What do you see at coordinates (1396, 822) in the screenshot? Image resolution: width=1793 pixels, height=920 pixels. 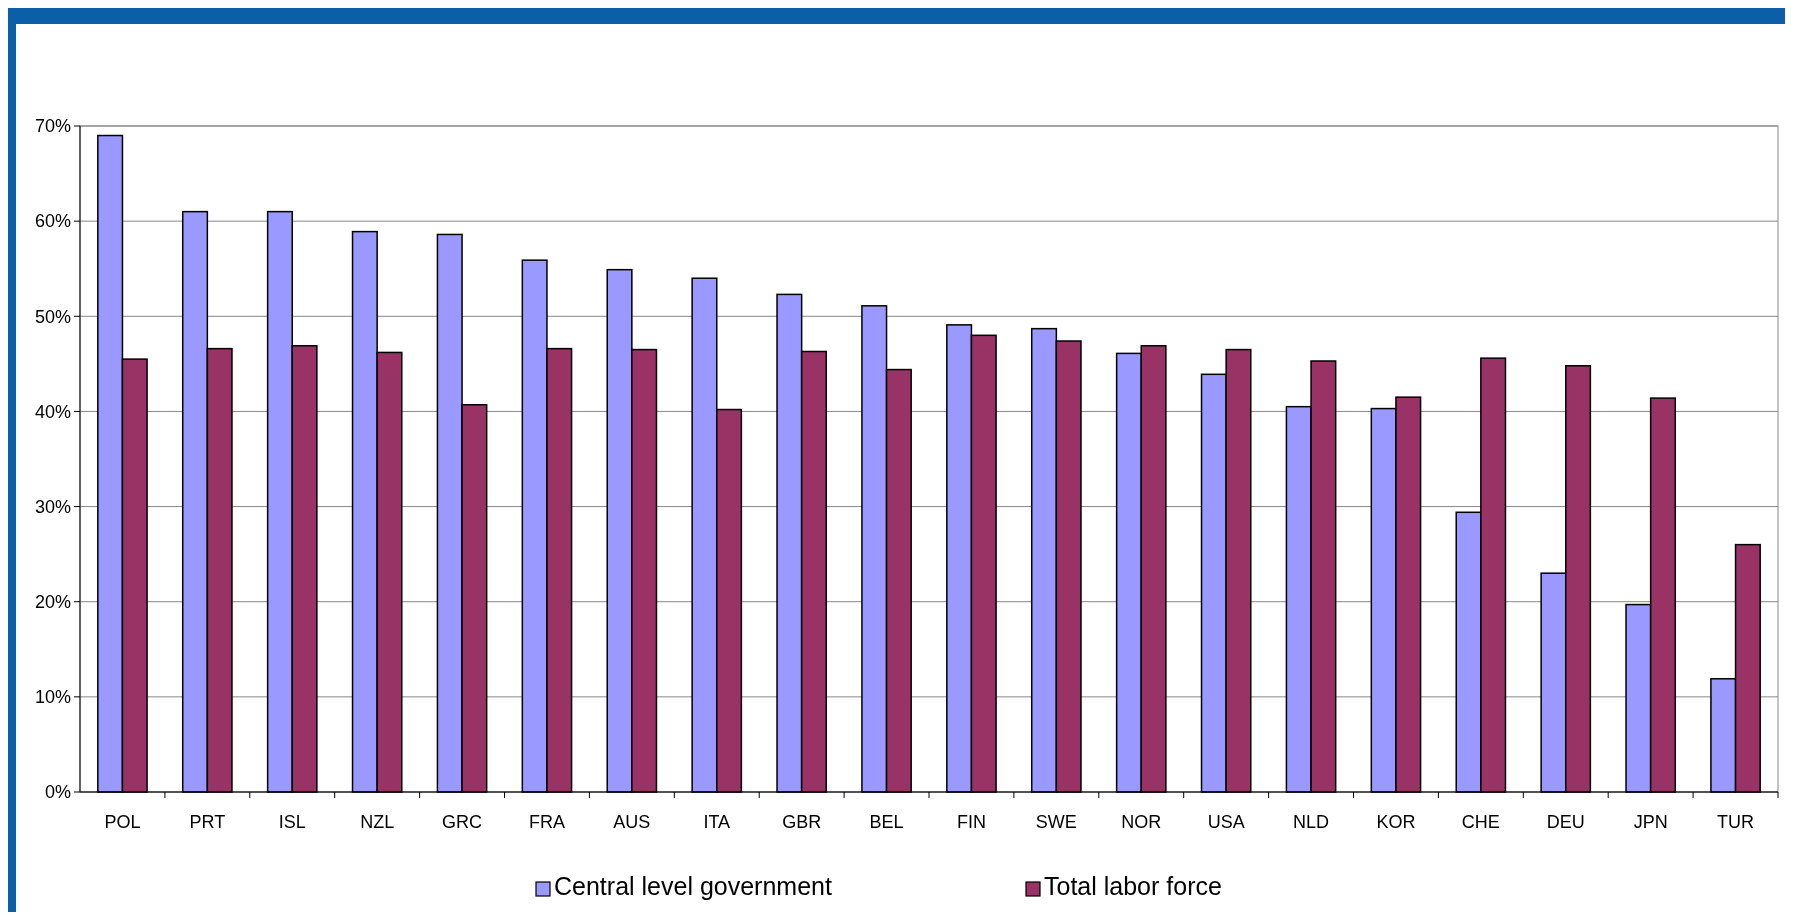 I see `x-tick-label: KOR` at bounding box center [1396, 822].